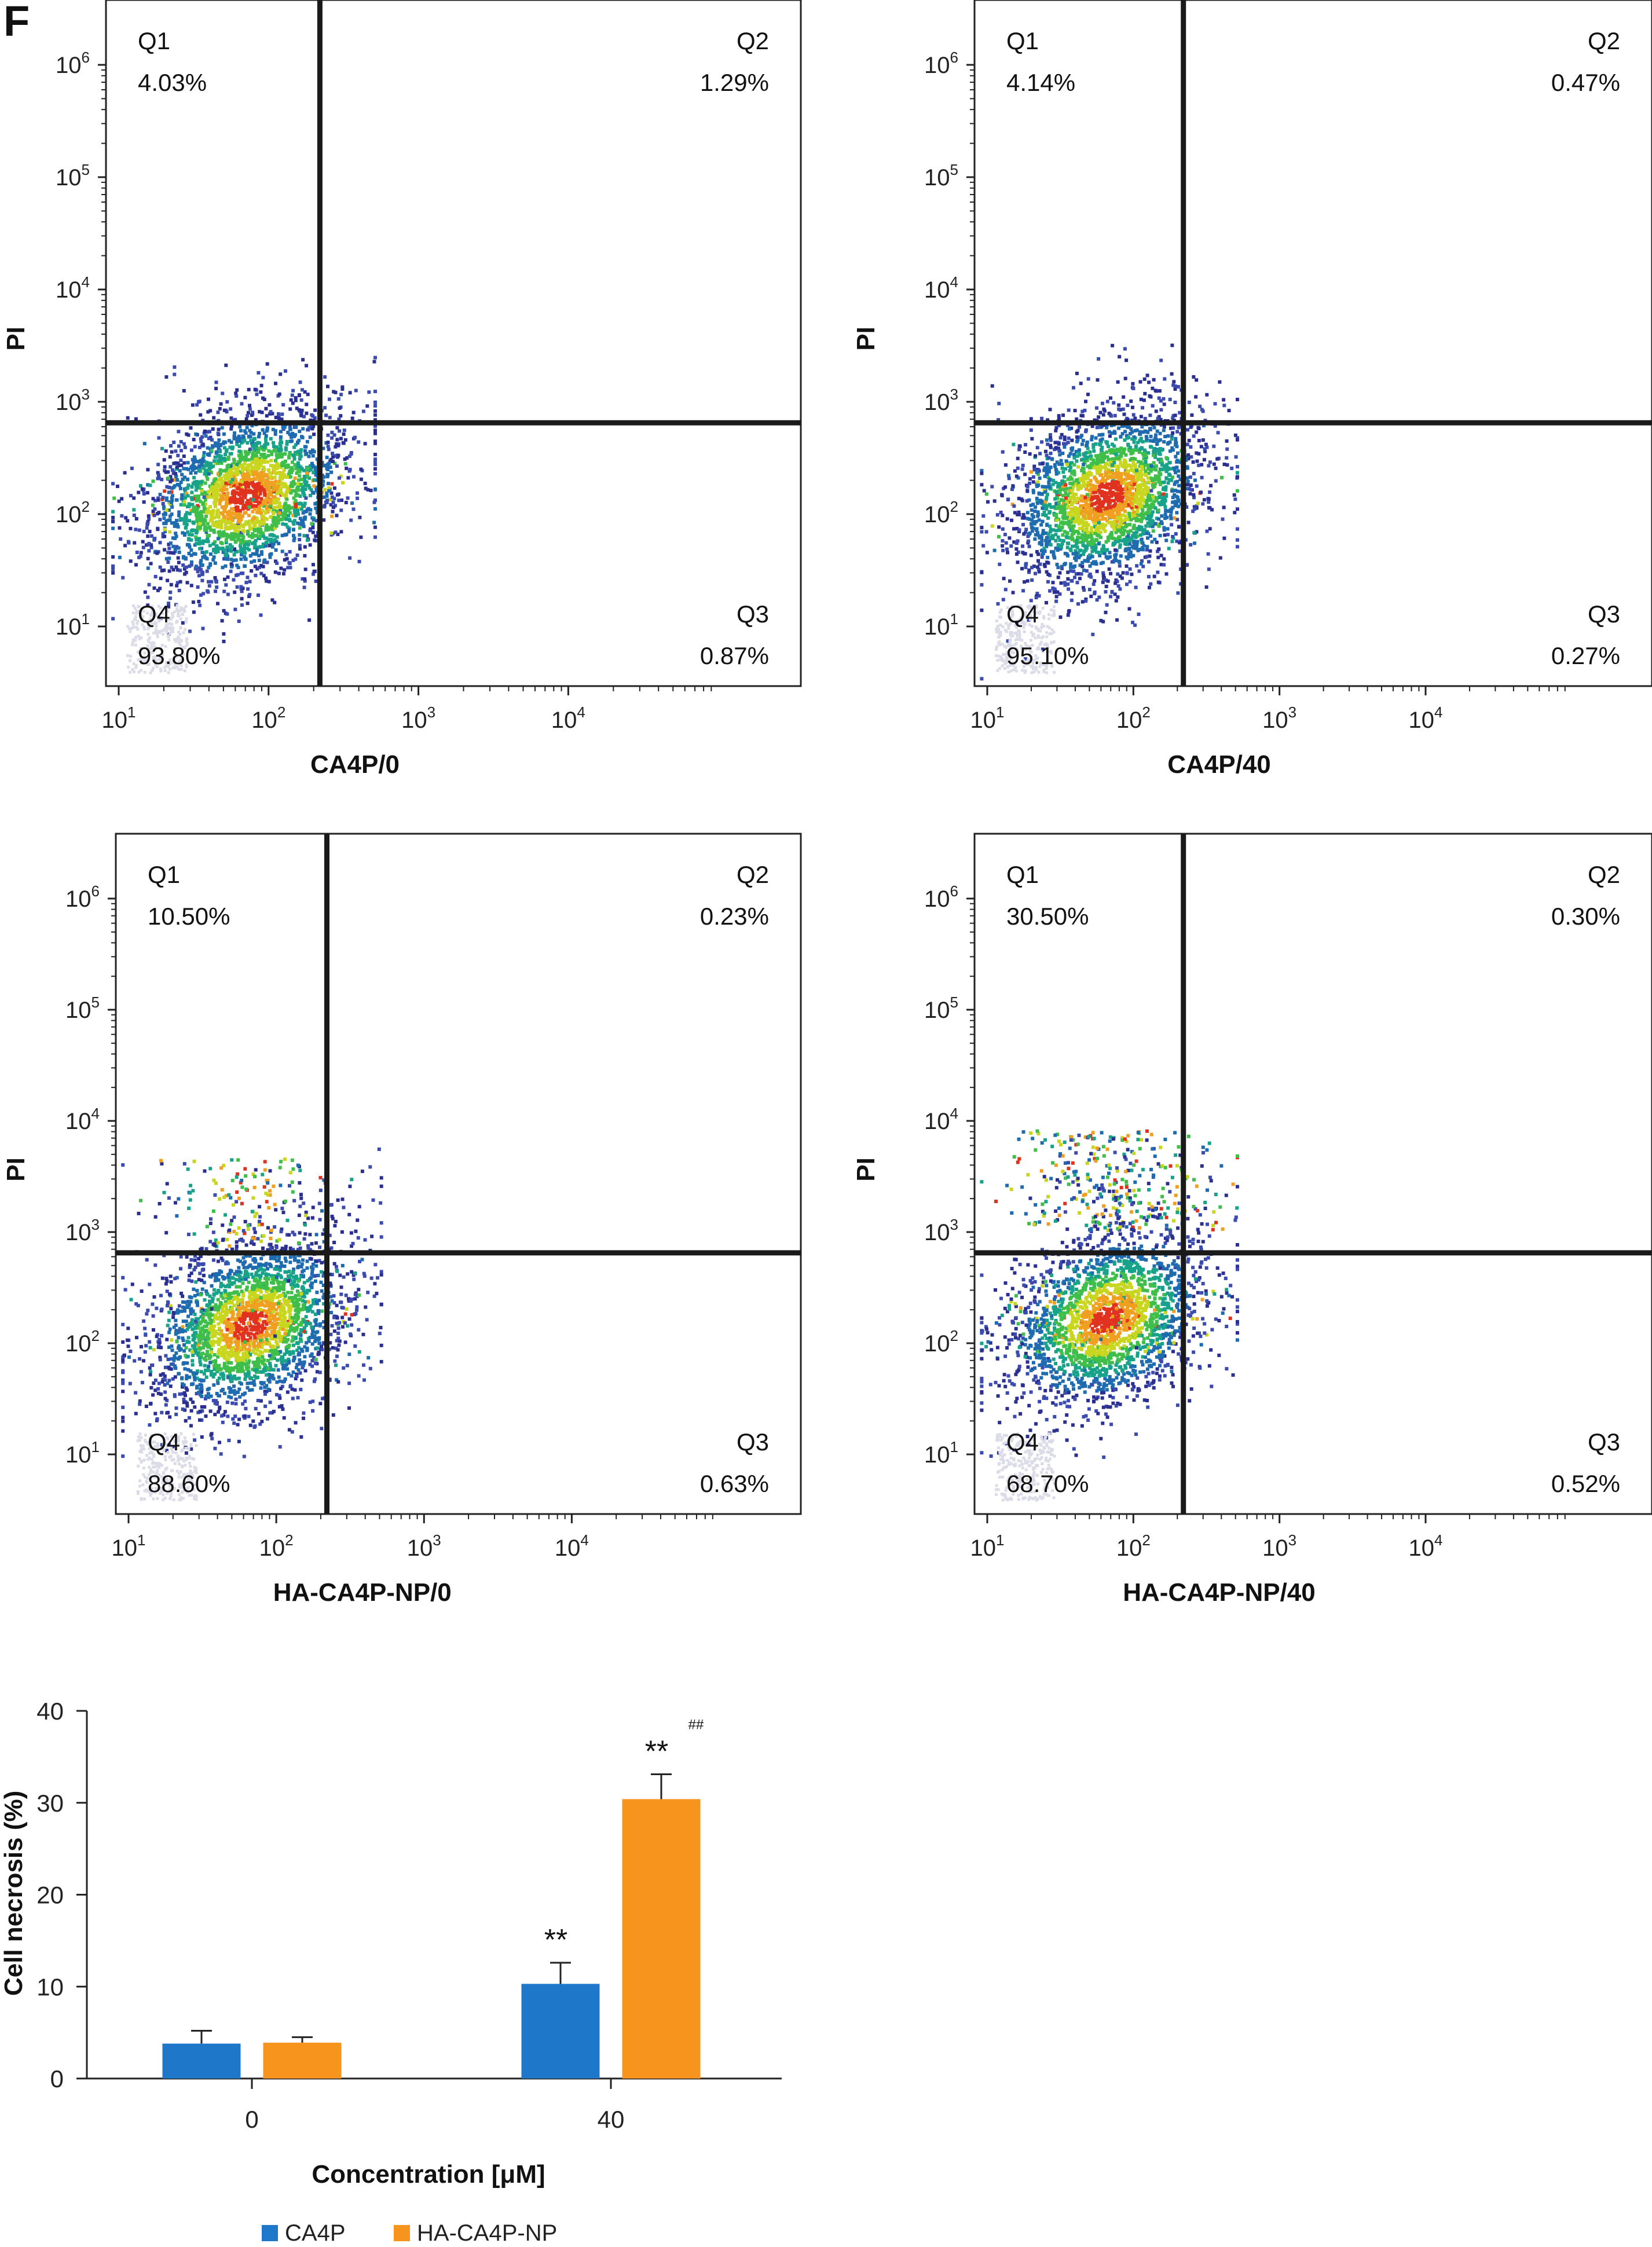 The width and height of the screenshot is (1652, 2247). I want to click on quadrant-value-q1: 30.50%, so click(1047, 917).